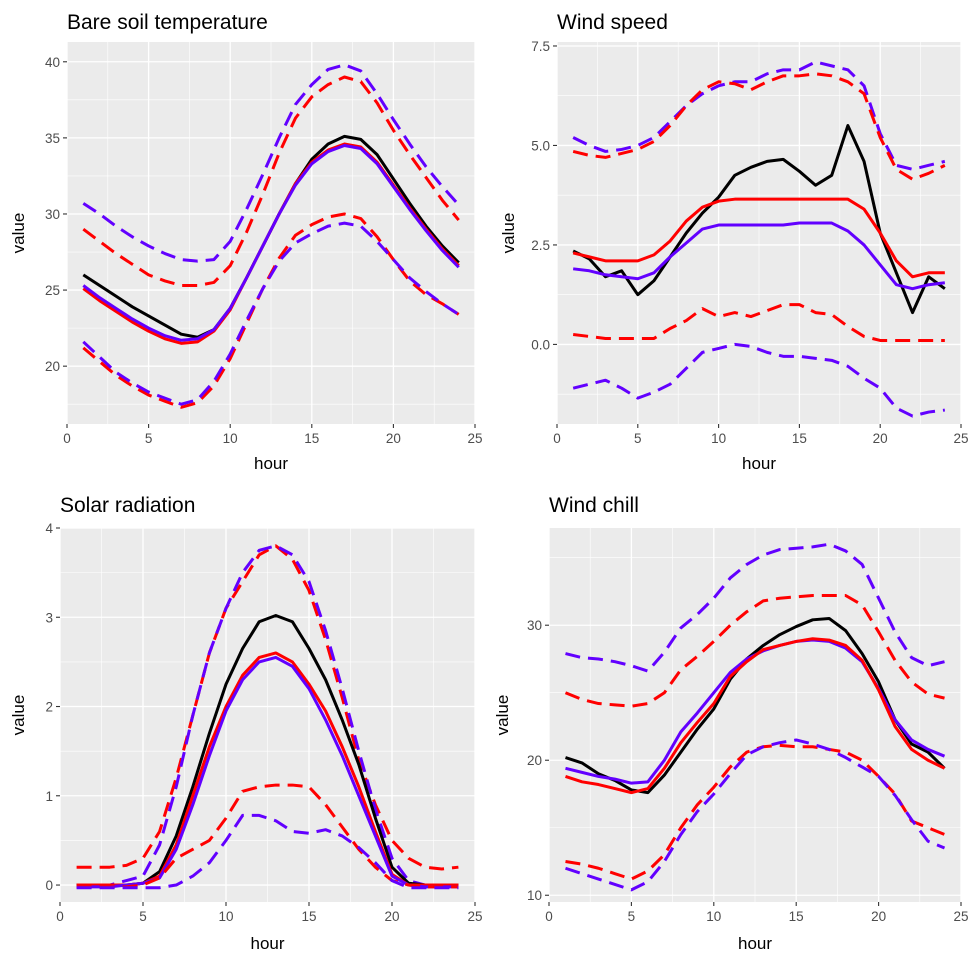 This screenshot has height=969, width=969. I want to click on panel-title: Wind chill, so click(594, 505).